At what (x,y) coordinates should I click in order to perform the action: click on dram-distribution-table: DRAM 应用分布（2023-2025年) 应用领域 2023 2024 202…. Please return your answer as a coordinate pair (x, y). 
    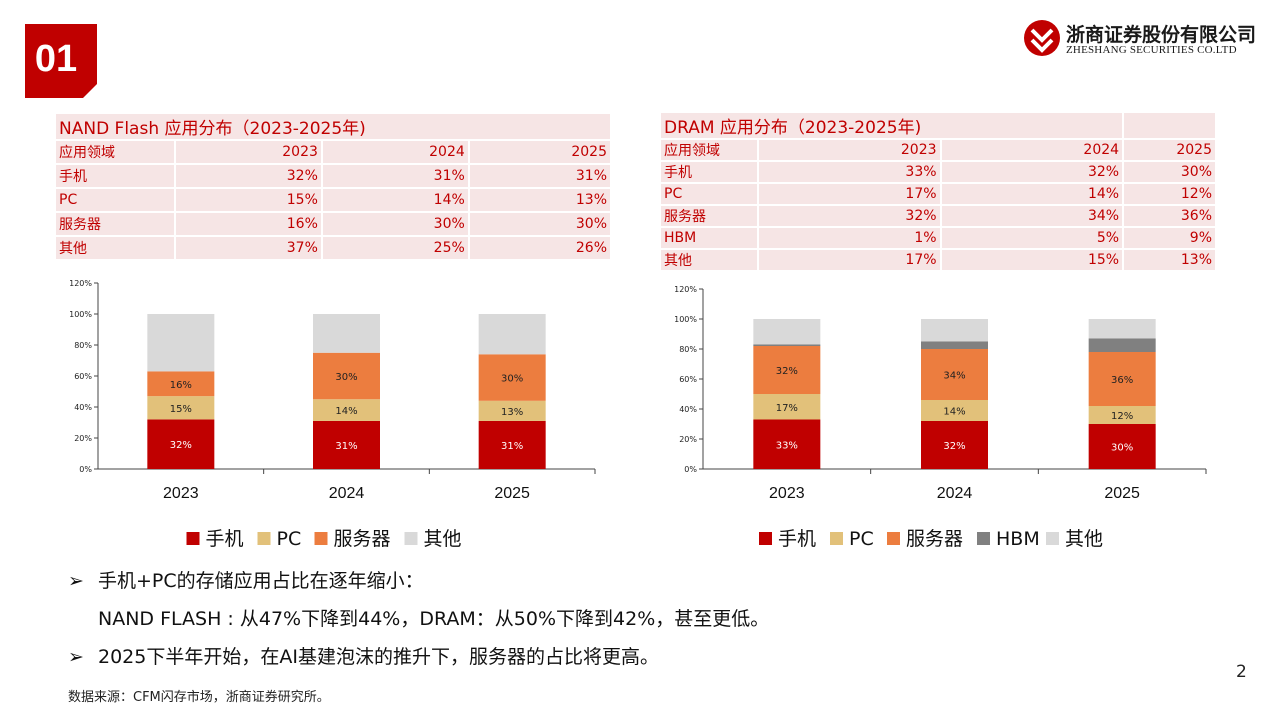
    Looking at the image, I should click on (938, 192).